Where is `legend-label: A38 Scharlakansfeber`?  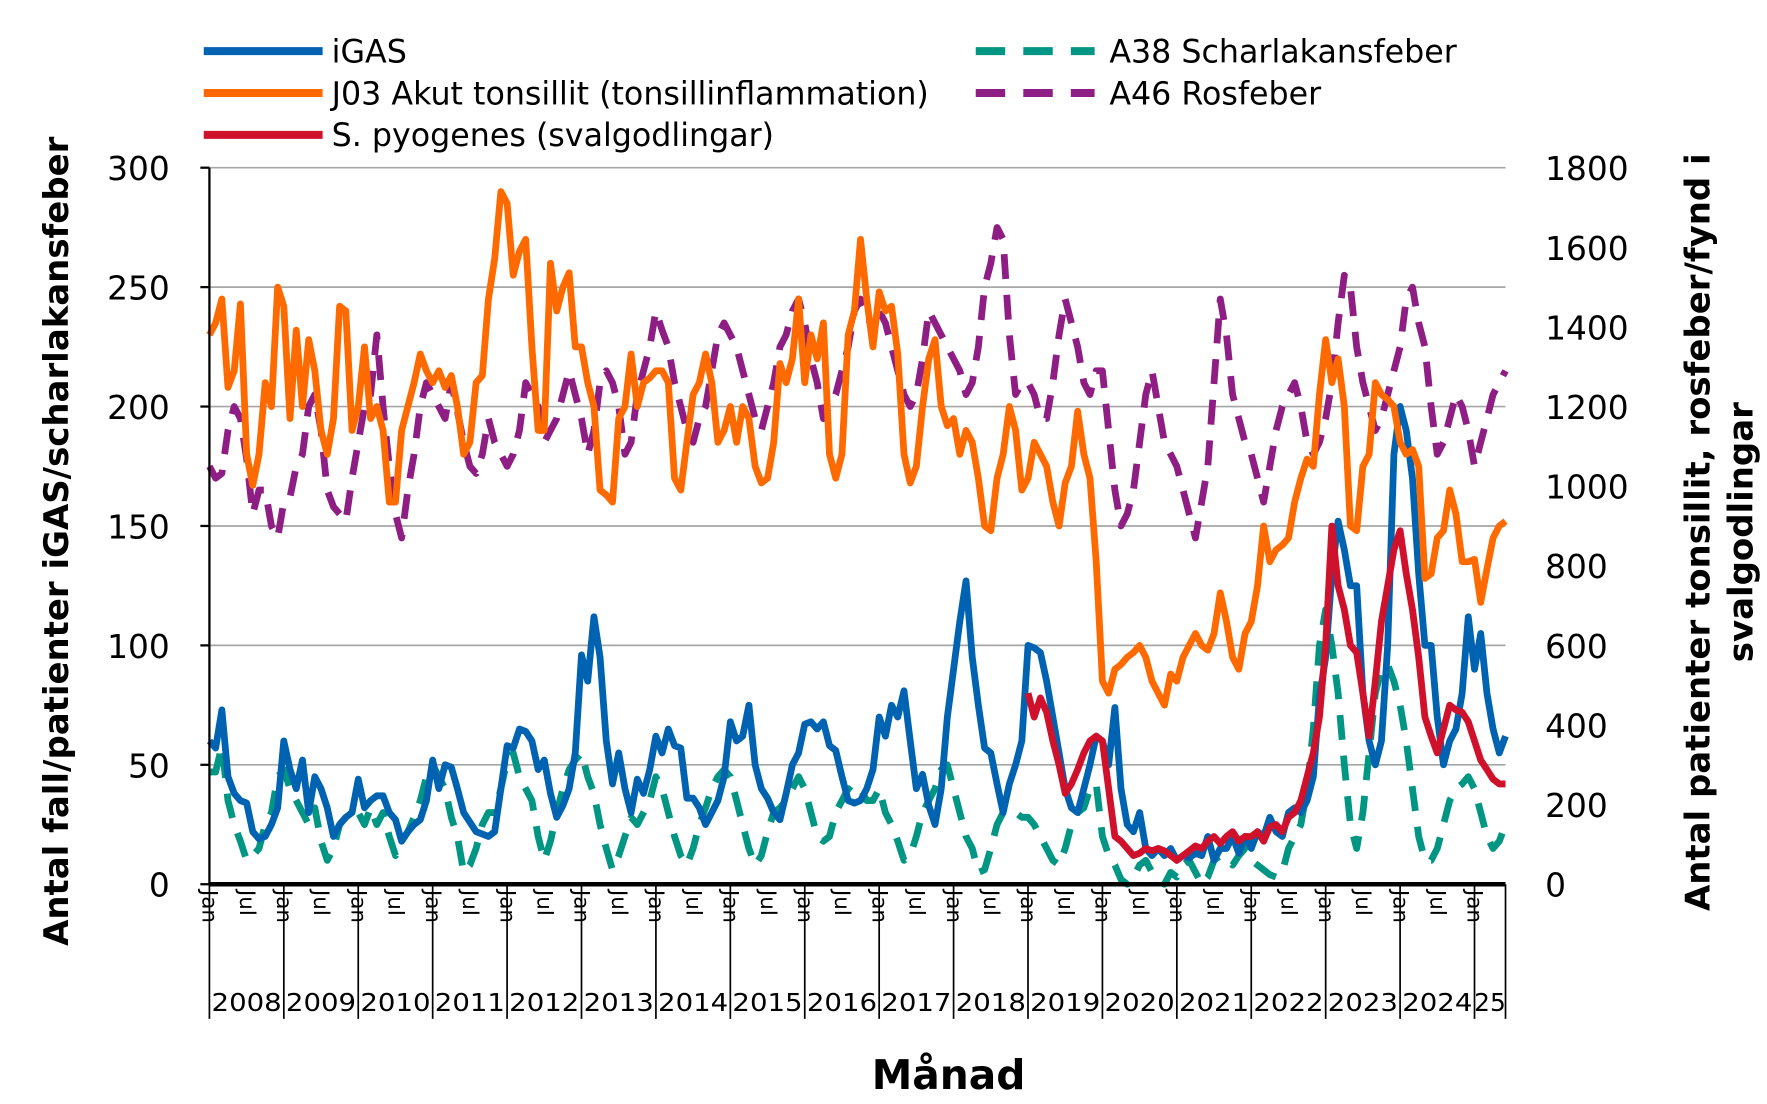 legend-label: A38 Scharlakansfeber is located at coordinates (1283, 52).